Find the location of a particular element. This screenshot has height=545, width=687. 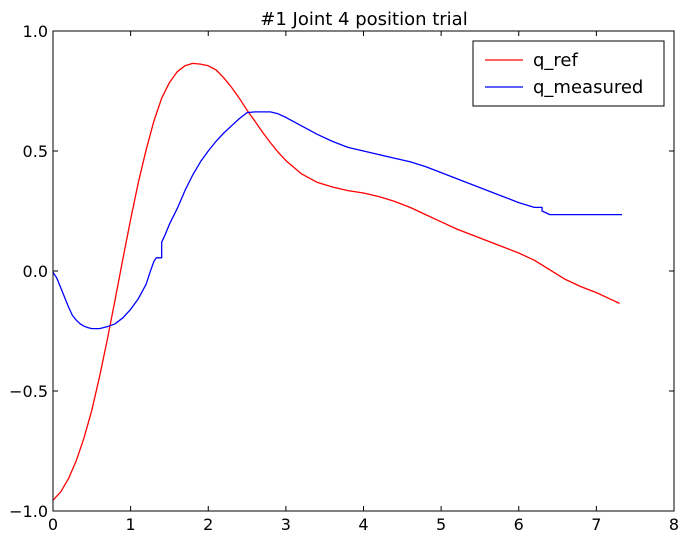

legend-box is located at coordinates (568, 73).